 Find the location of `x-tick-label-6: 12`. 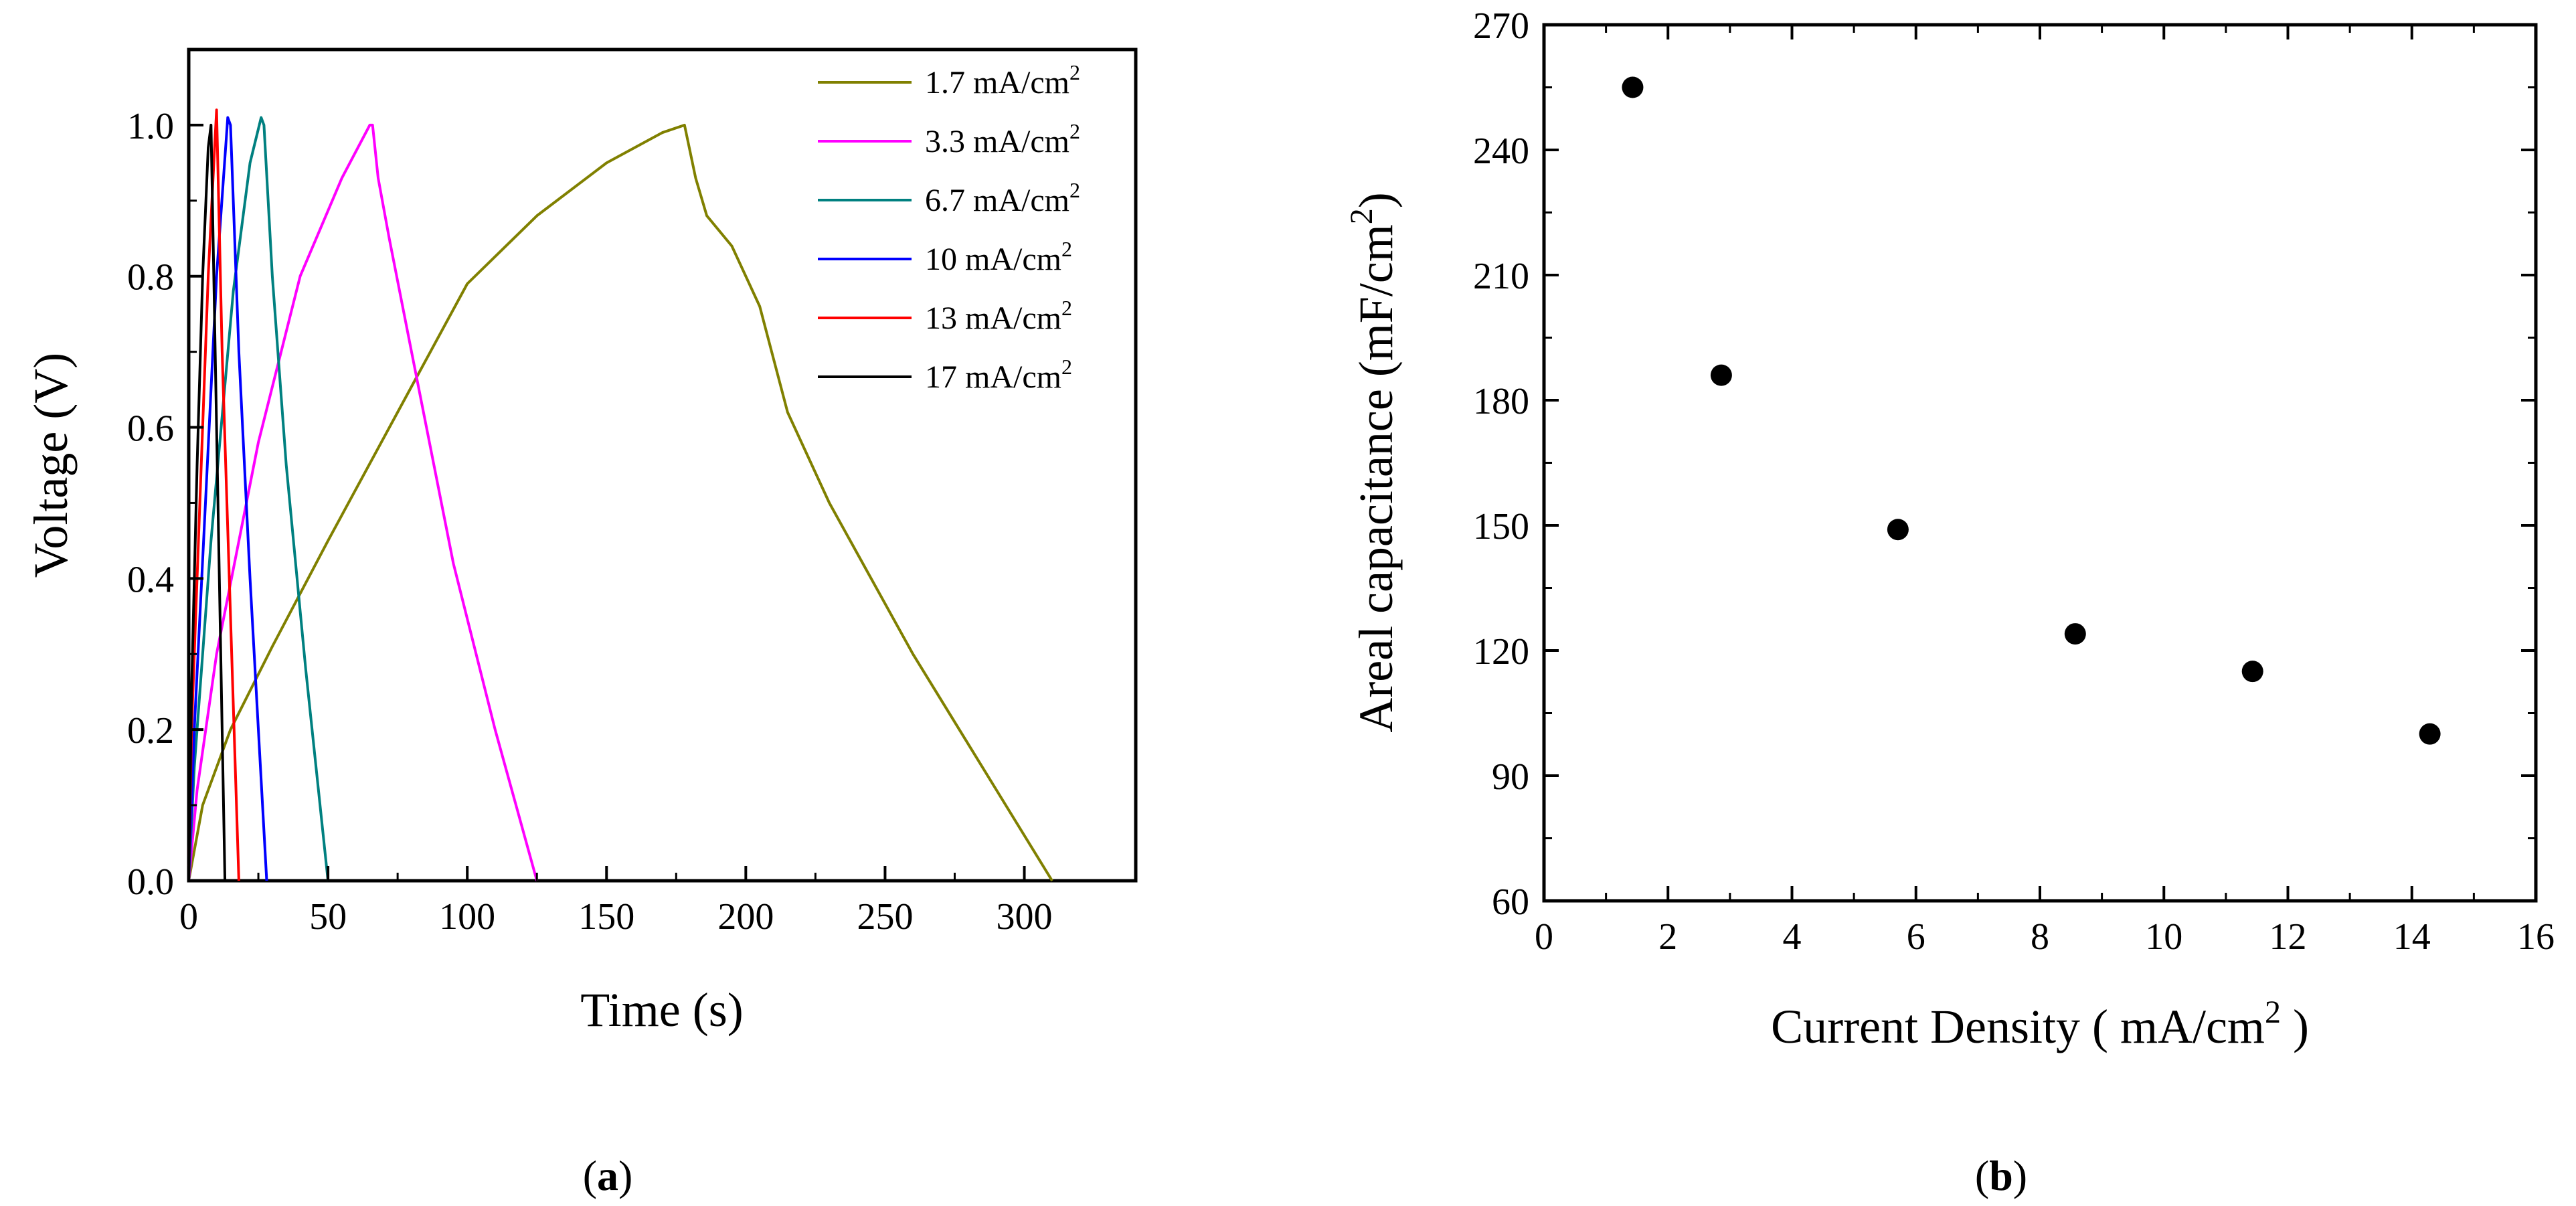

x-tick-label-6: 12 is located at coordinates (2288, 937).